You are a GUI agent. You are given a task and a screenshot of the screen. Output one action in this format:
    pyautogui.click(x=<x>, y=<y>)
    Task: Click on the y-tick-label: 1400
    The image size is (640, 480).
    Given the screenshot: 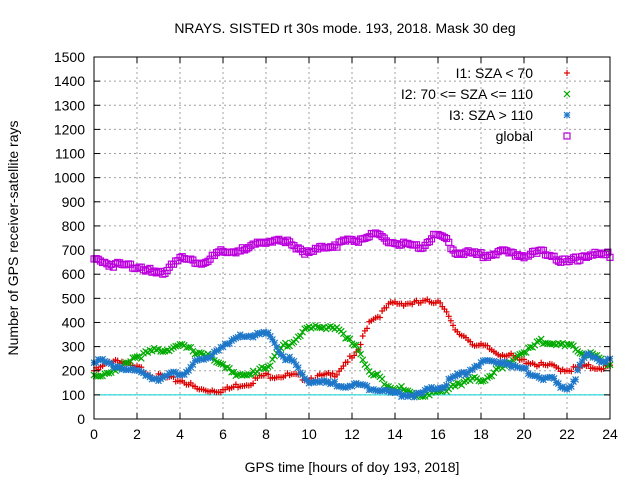 What is the action you would take?
    pyautogui.click(x=69, y=81)
    